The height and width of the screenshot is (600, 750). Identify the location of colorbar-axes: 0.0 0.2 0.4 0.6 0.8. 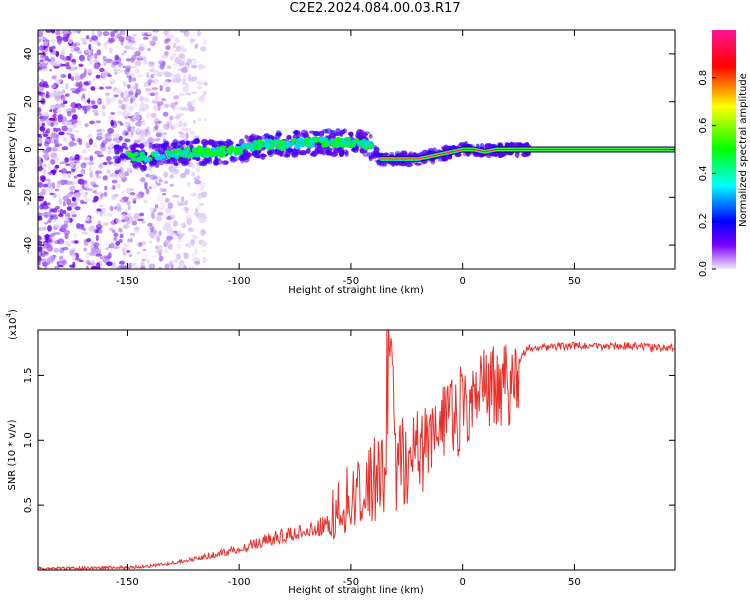
(707, 173).